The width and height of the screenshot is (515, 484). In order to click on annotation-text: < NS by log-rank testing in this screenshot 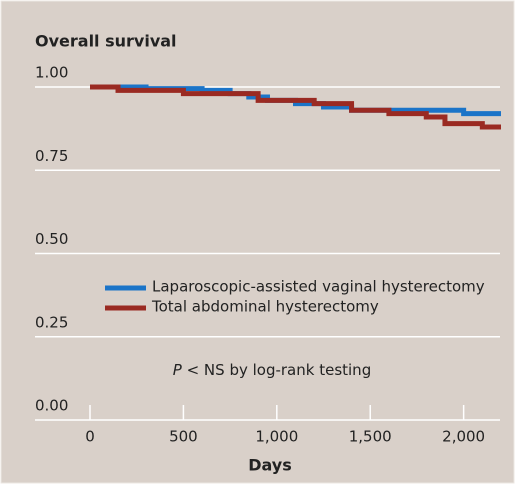, I will do `click(276, 370)`.